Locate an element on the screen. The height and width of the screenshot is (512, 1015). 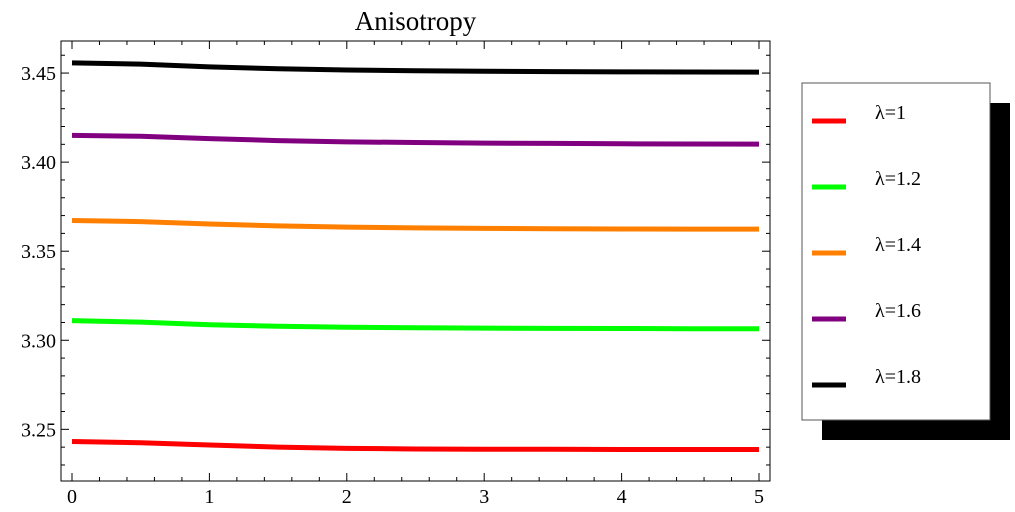
x-tick-label: 3 is located at coordinates (484, 497).